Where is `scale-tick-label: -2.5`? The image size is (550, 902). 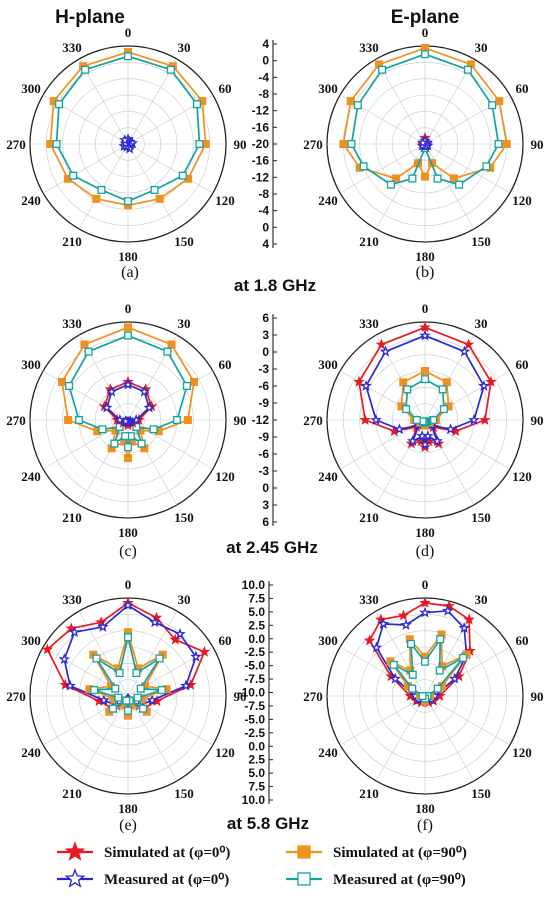 scale-tick-label: -2.5 is located at coordinates (254, 652).